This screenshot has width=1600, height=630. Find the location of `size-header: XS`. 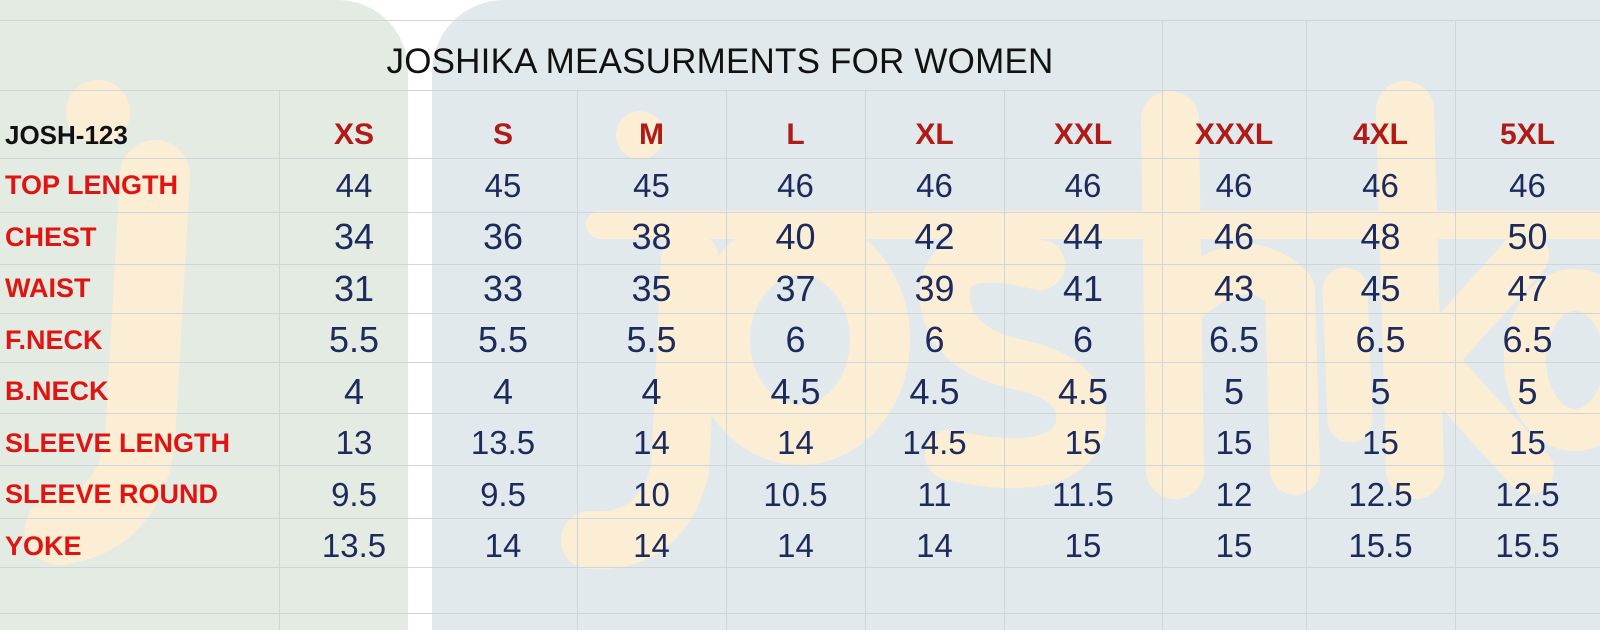

size-header: XS is located at coordinates (354, 134).